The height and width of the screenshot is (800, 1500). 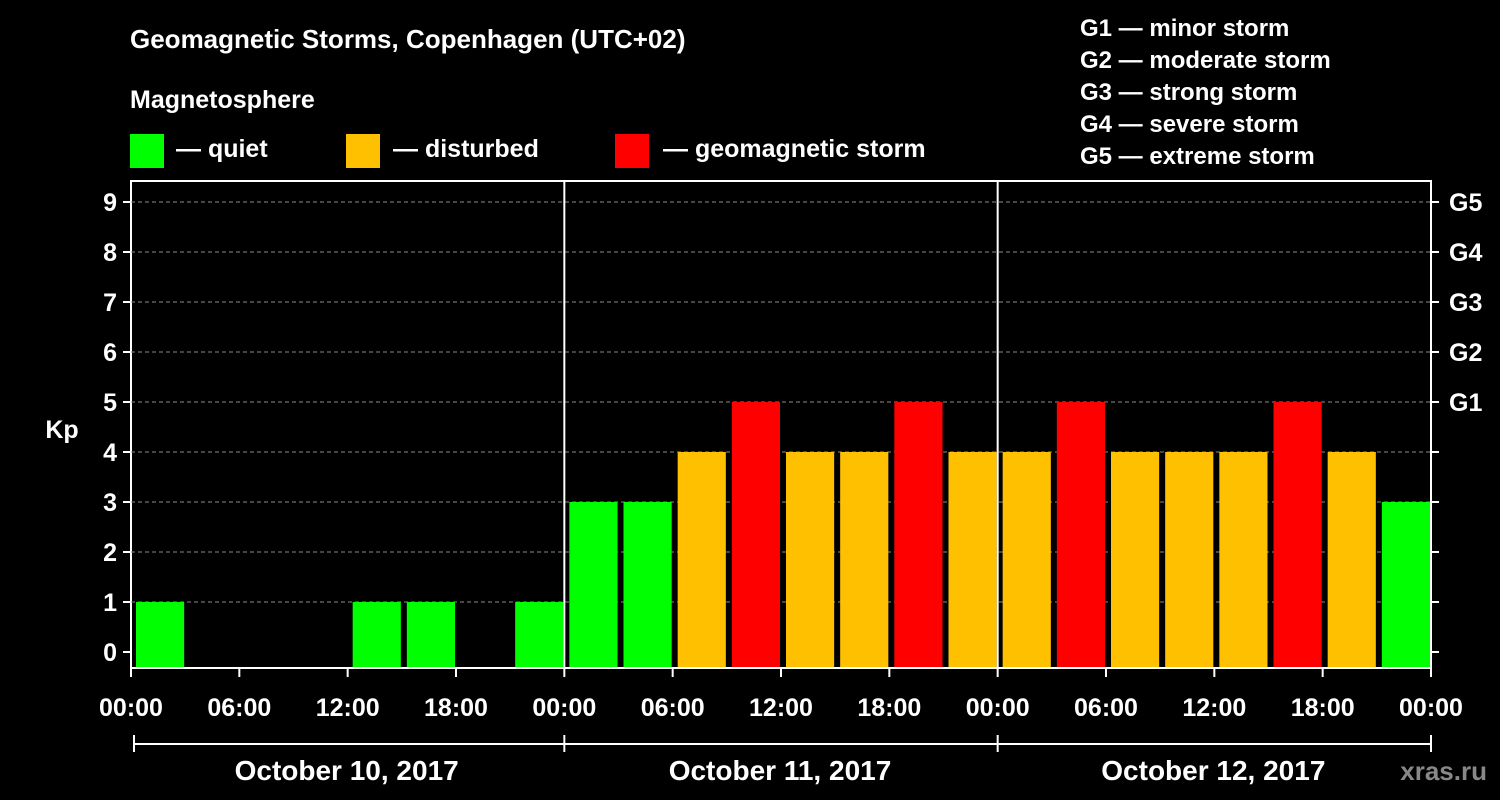 I want to click on legend-label-quiet: — quiet, so click(x=222, y=149).